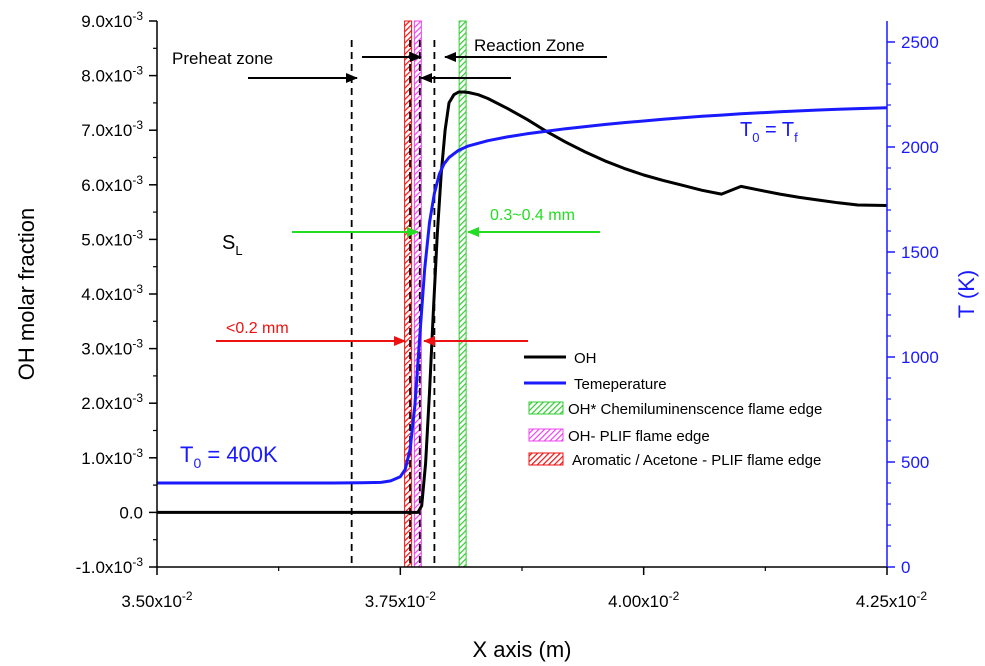  I want to click on y-left-tick-label: -1.0x10⁻³, so click(110, 566).